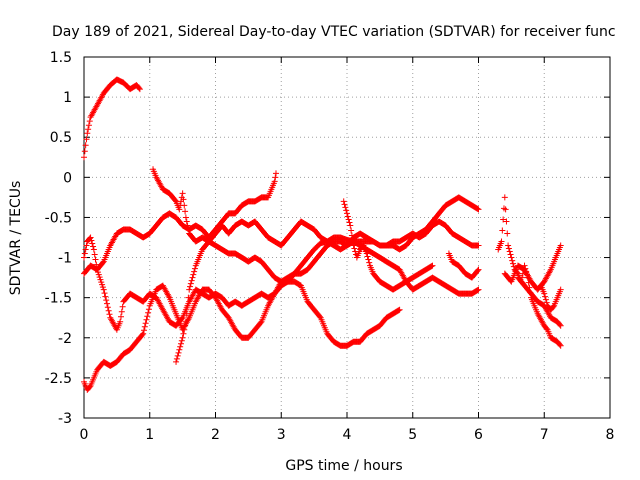 The height and width of the screenshot is (480, 640). What do you see at coordinates (347, 435) in the screenshot?
I see `x-tick-label: 4` at bounding box center [347, 435].